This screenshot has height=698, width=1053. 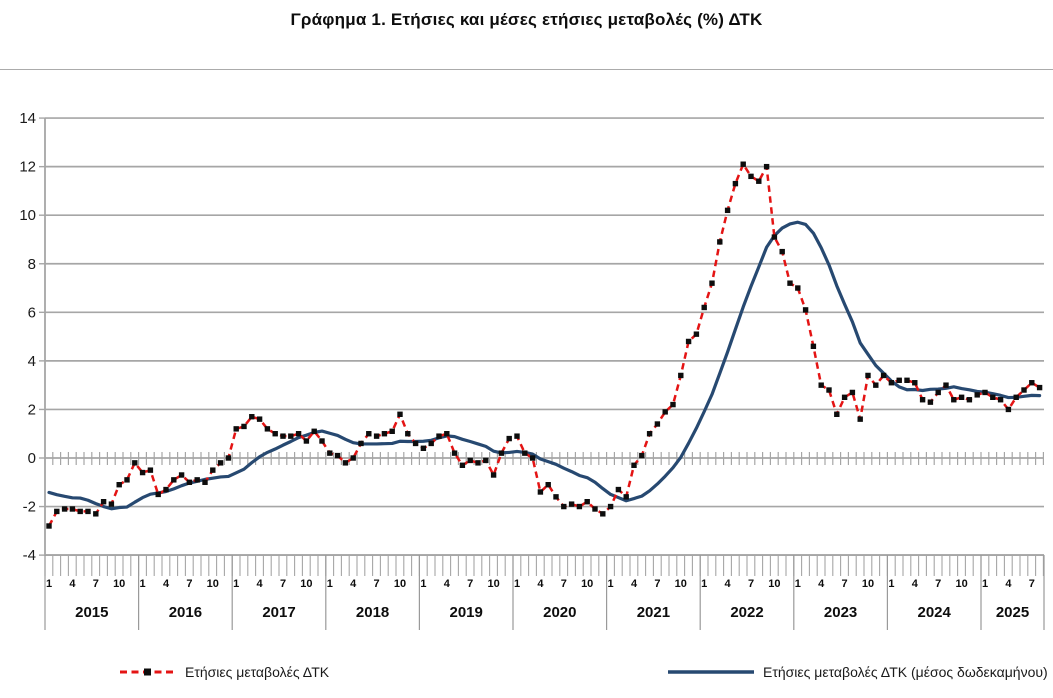 I want to click on red-dashed-key-icon, so click(x=148, y=672).